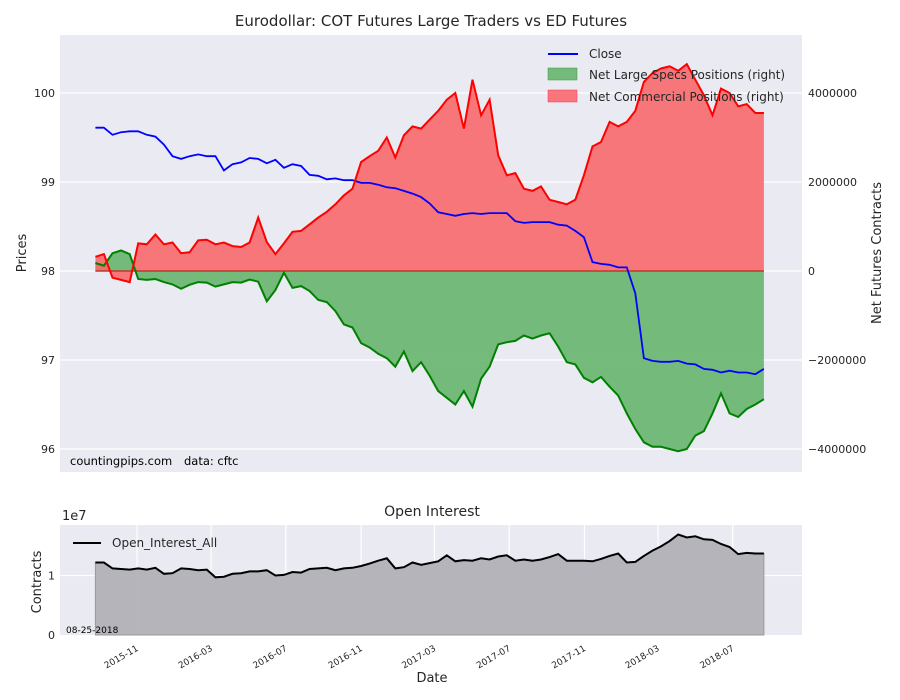 The image size is (900, 700). What do you see at coordinates (643, 657) in the screenshot?
I see `x-tick-label: 2018-03` at bounding box center [643, 657].